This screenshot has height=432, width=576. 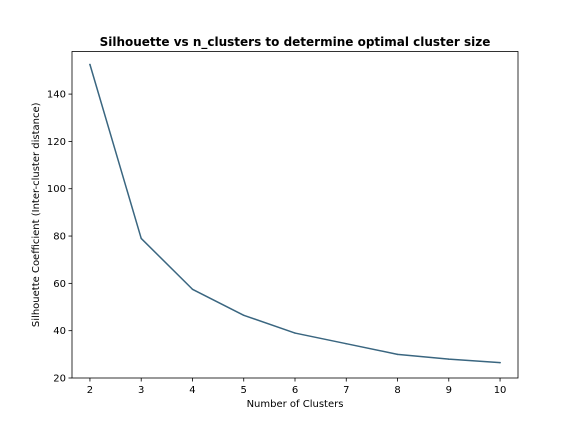 I want to click on y-tick-label: 140, so click(x=56, y=95).